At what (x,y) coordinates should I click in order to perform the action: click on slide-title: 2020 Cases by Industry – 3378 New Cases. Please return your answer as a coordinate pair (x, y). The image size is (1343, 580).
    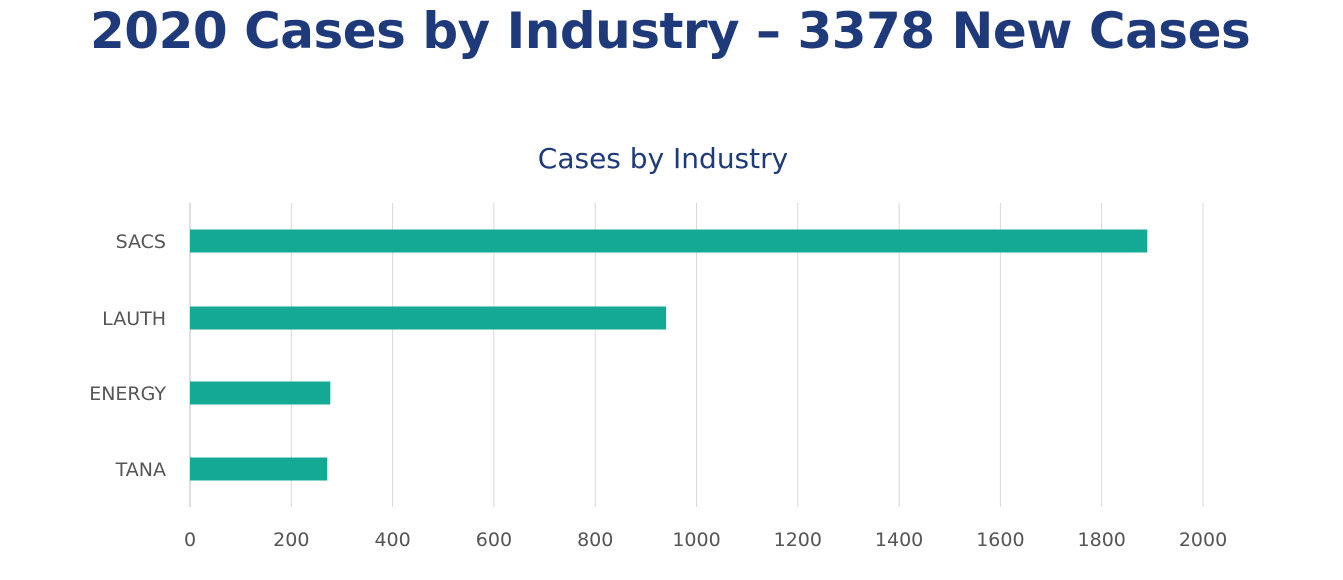
    Looking at the image, I should click on (670, 31).